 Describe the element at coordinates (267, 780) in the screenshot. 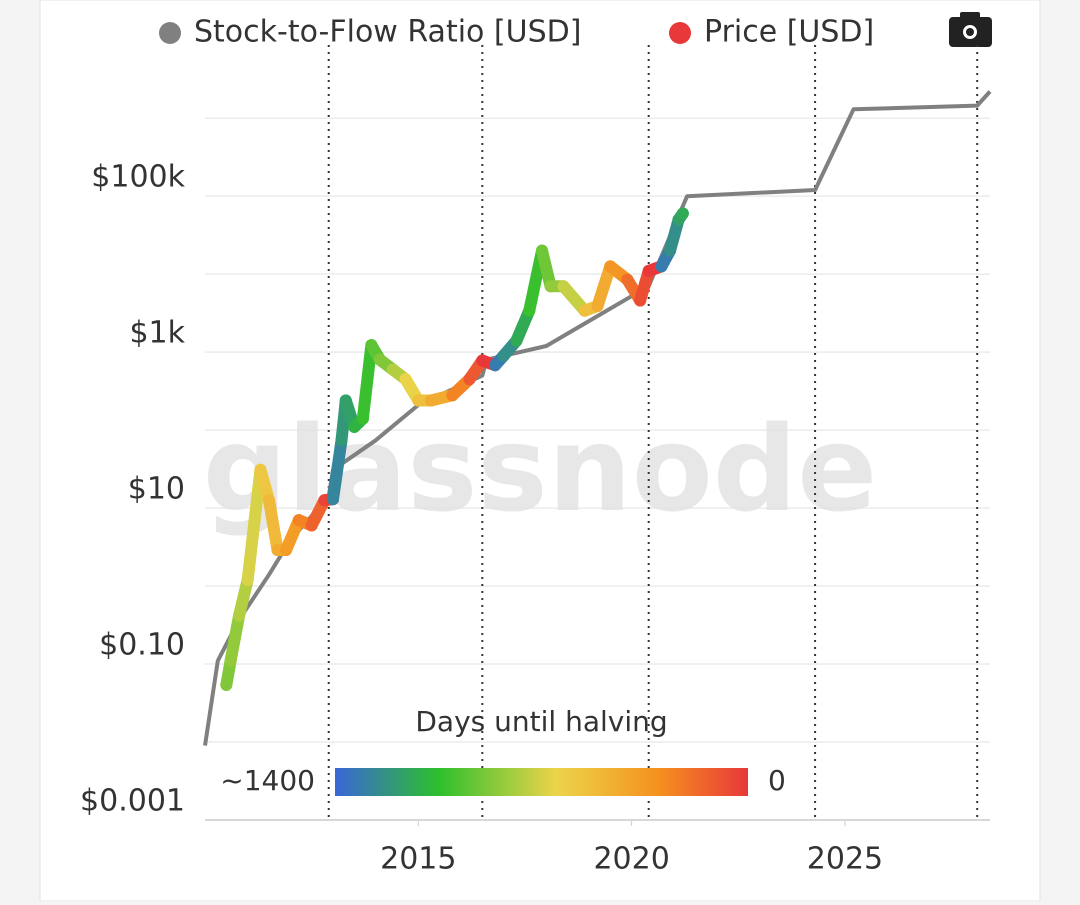

I see `colorbar-tick-label: ~1400` at that location.